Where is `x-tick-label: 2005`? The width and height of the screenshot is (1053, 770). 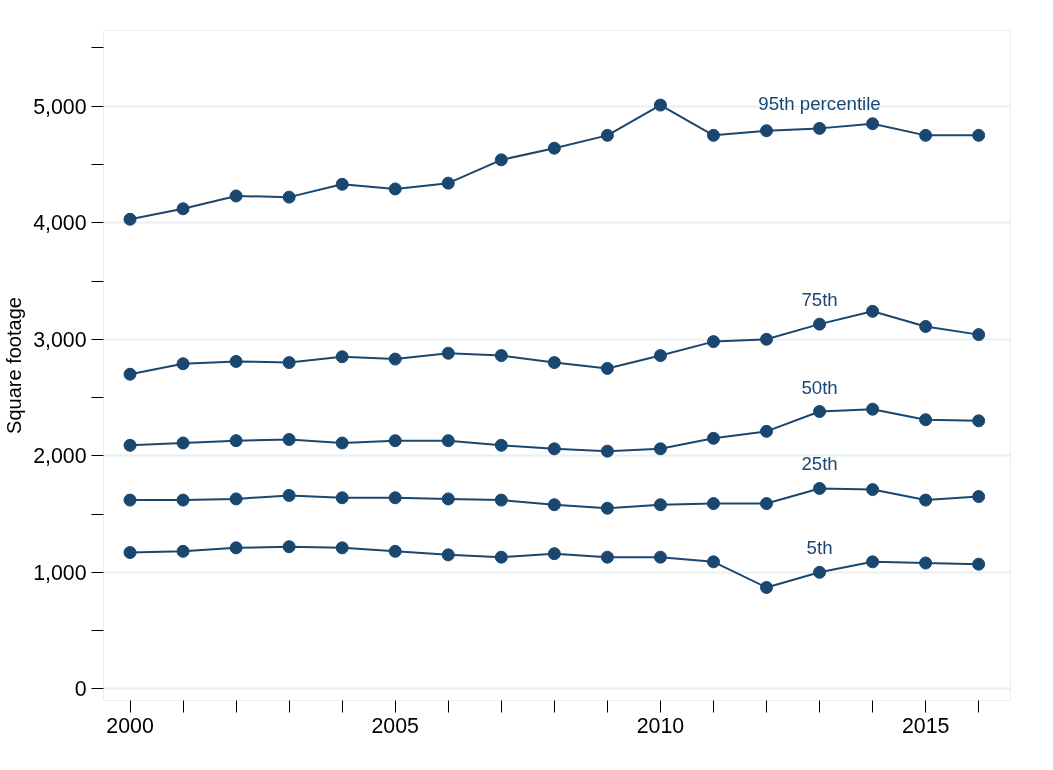
x-tick-label: 2005 is located at coordinates (395, 725).